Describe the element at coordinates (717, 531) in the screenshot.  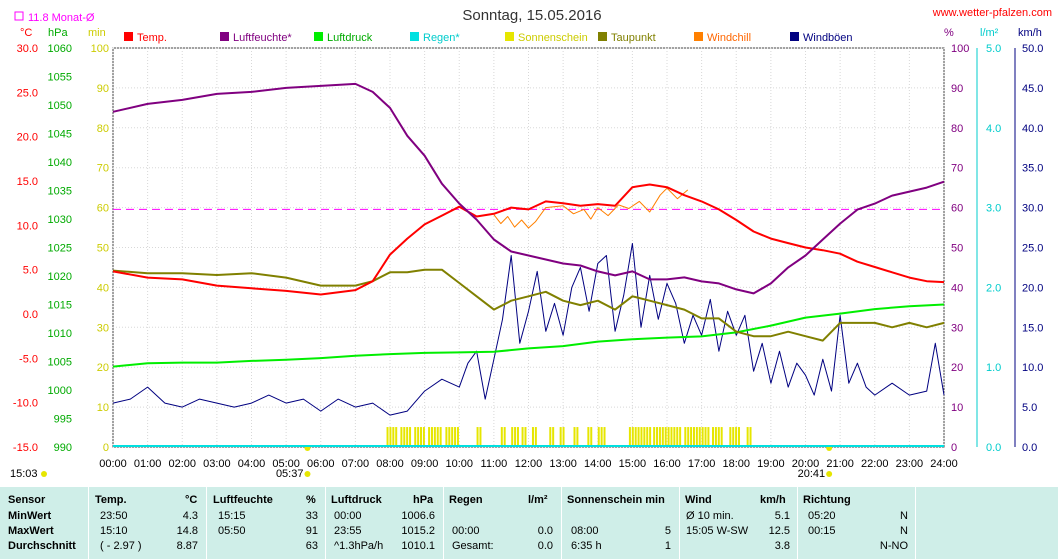
I see `stats-cell-wind-t: 15:05 W-SW` at that location.